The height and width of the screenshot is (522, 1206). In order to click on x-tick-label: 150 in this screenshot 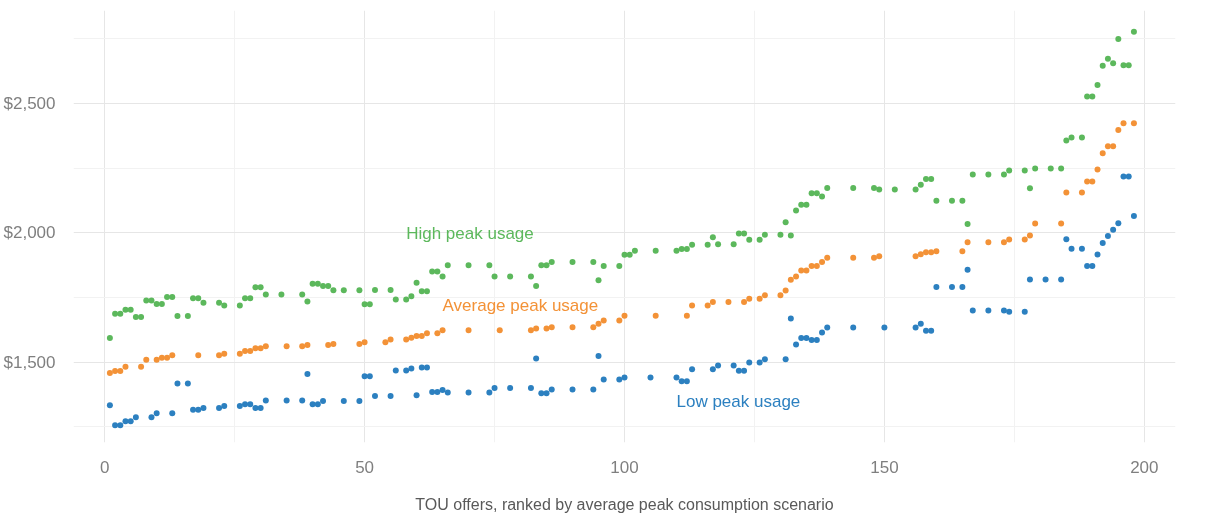, I will do `click(884, 467)`.